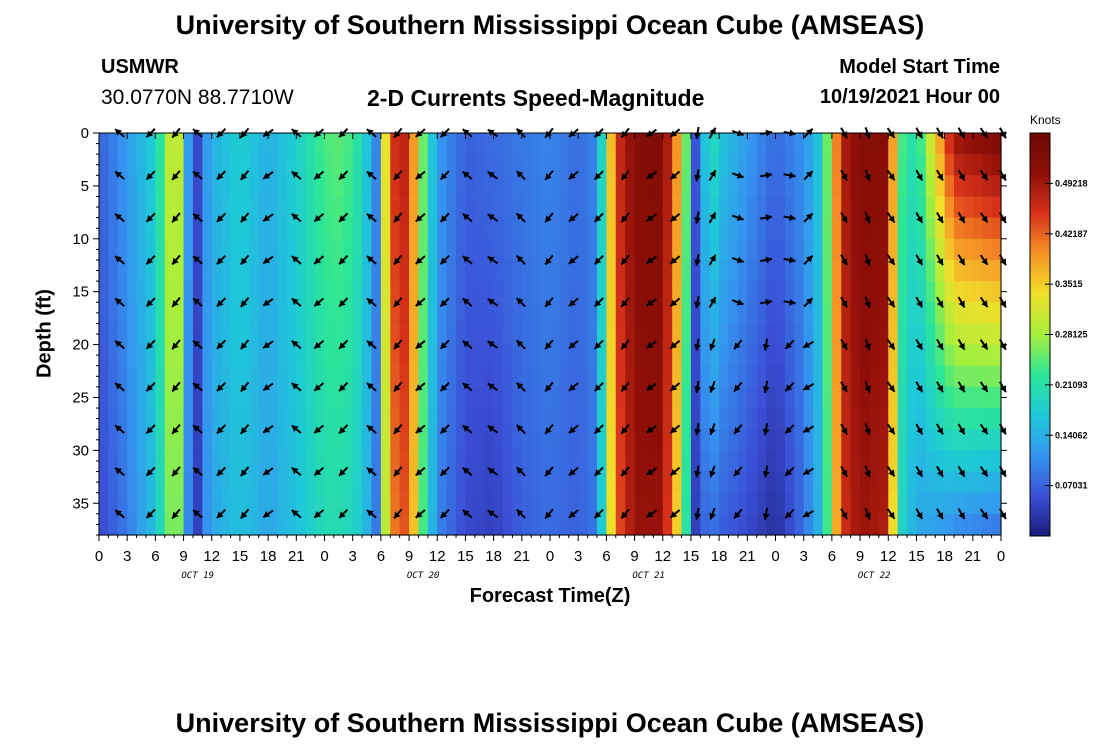 This screenshot has height=750, width=1100. I want to click on y-tick-label: 30, so click(80, 450).